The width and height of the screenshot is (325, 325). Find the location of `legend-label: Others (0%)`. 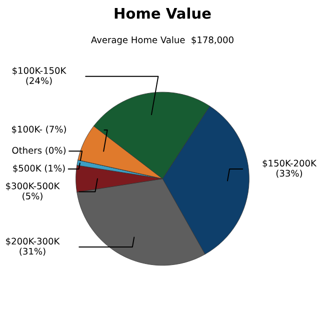

legend-label: Others (0%) is located at coordinates (39, 150).